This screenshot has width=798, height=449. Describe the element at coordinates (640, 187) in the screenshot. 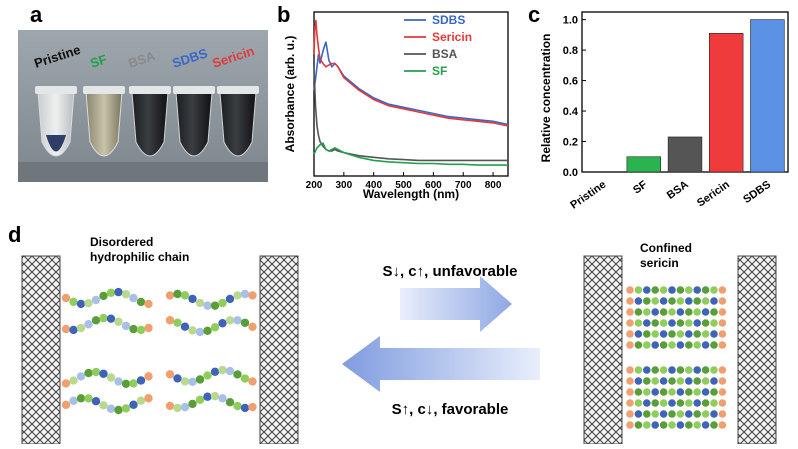

I see `category-label-sf: SF` at that location.